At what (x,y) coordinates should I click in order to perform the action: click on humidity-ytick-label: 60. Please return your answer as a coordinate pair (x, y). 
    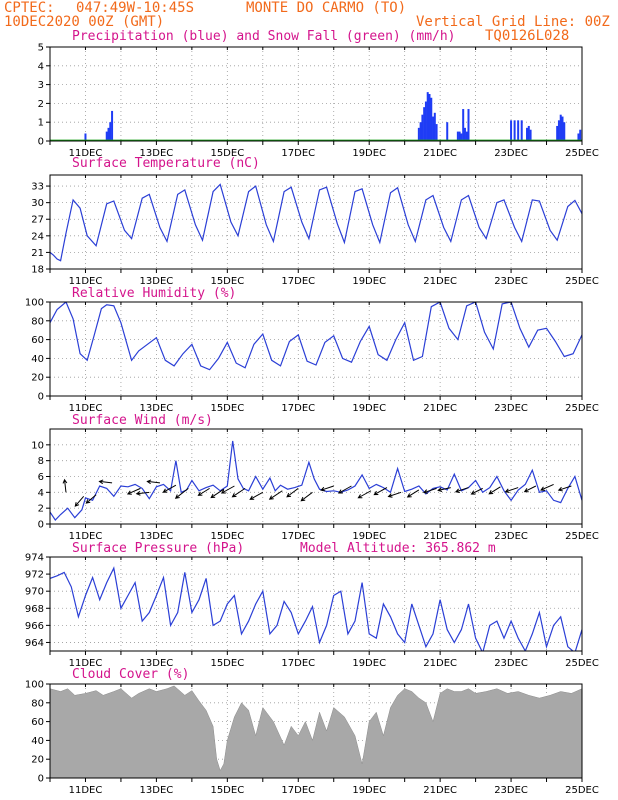
    Looking at the image, I should click on (37, 340).